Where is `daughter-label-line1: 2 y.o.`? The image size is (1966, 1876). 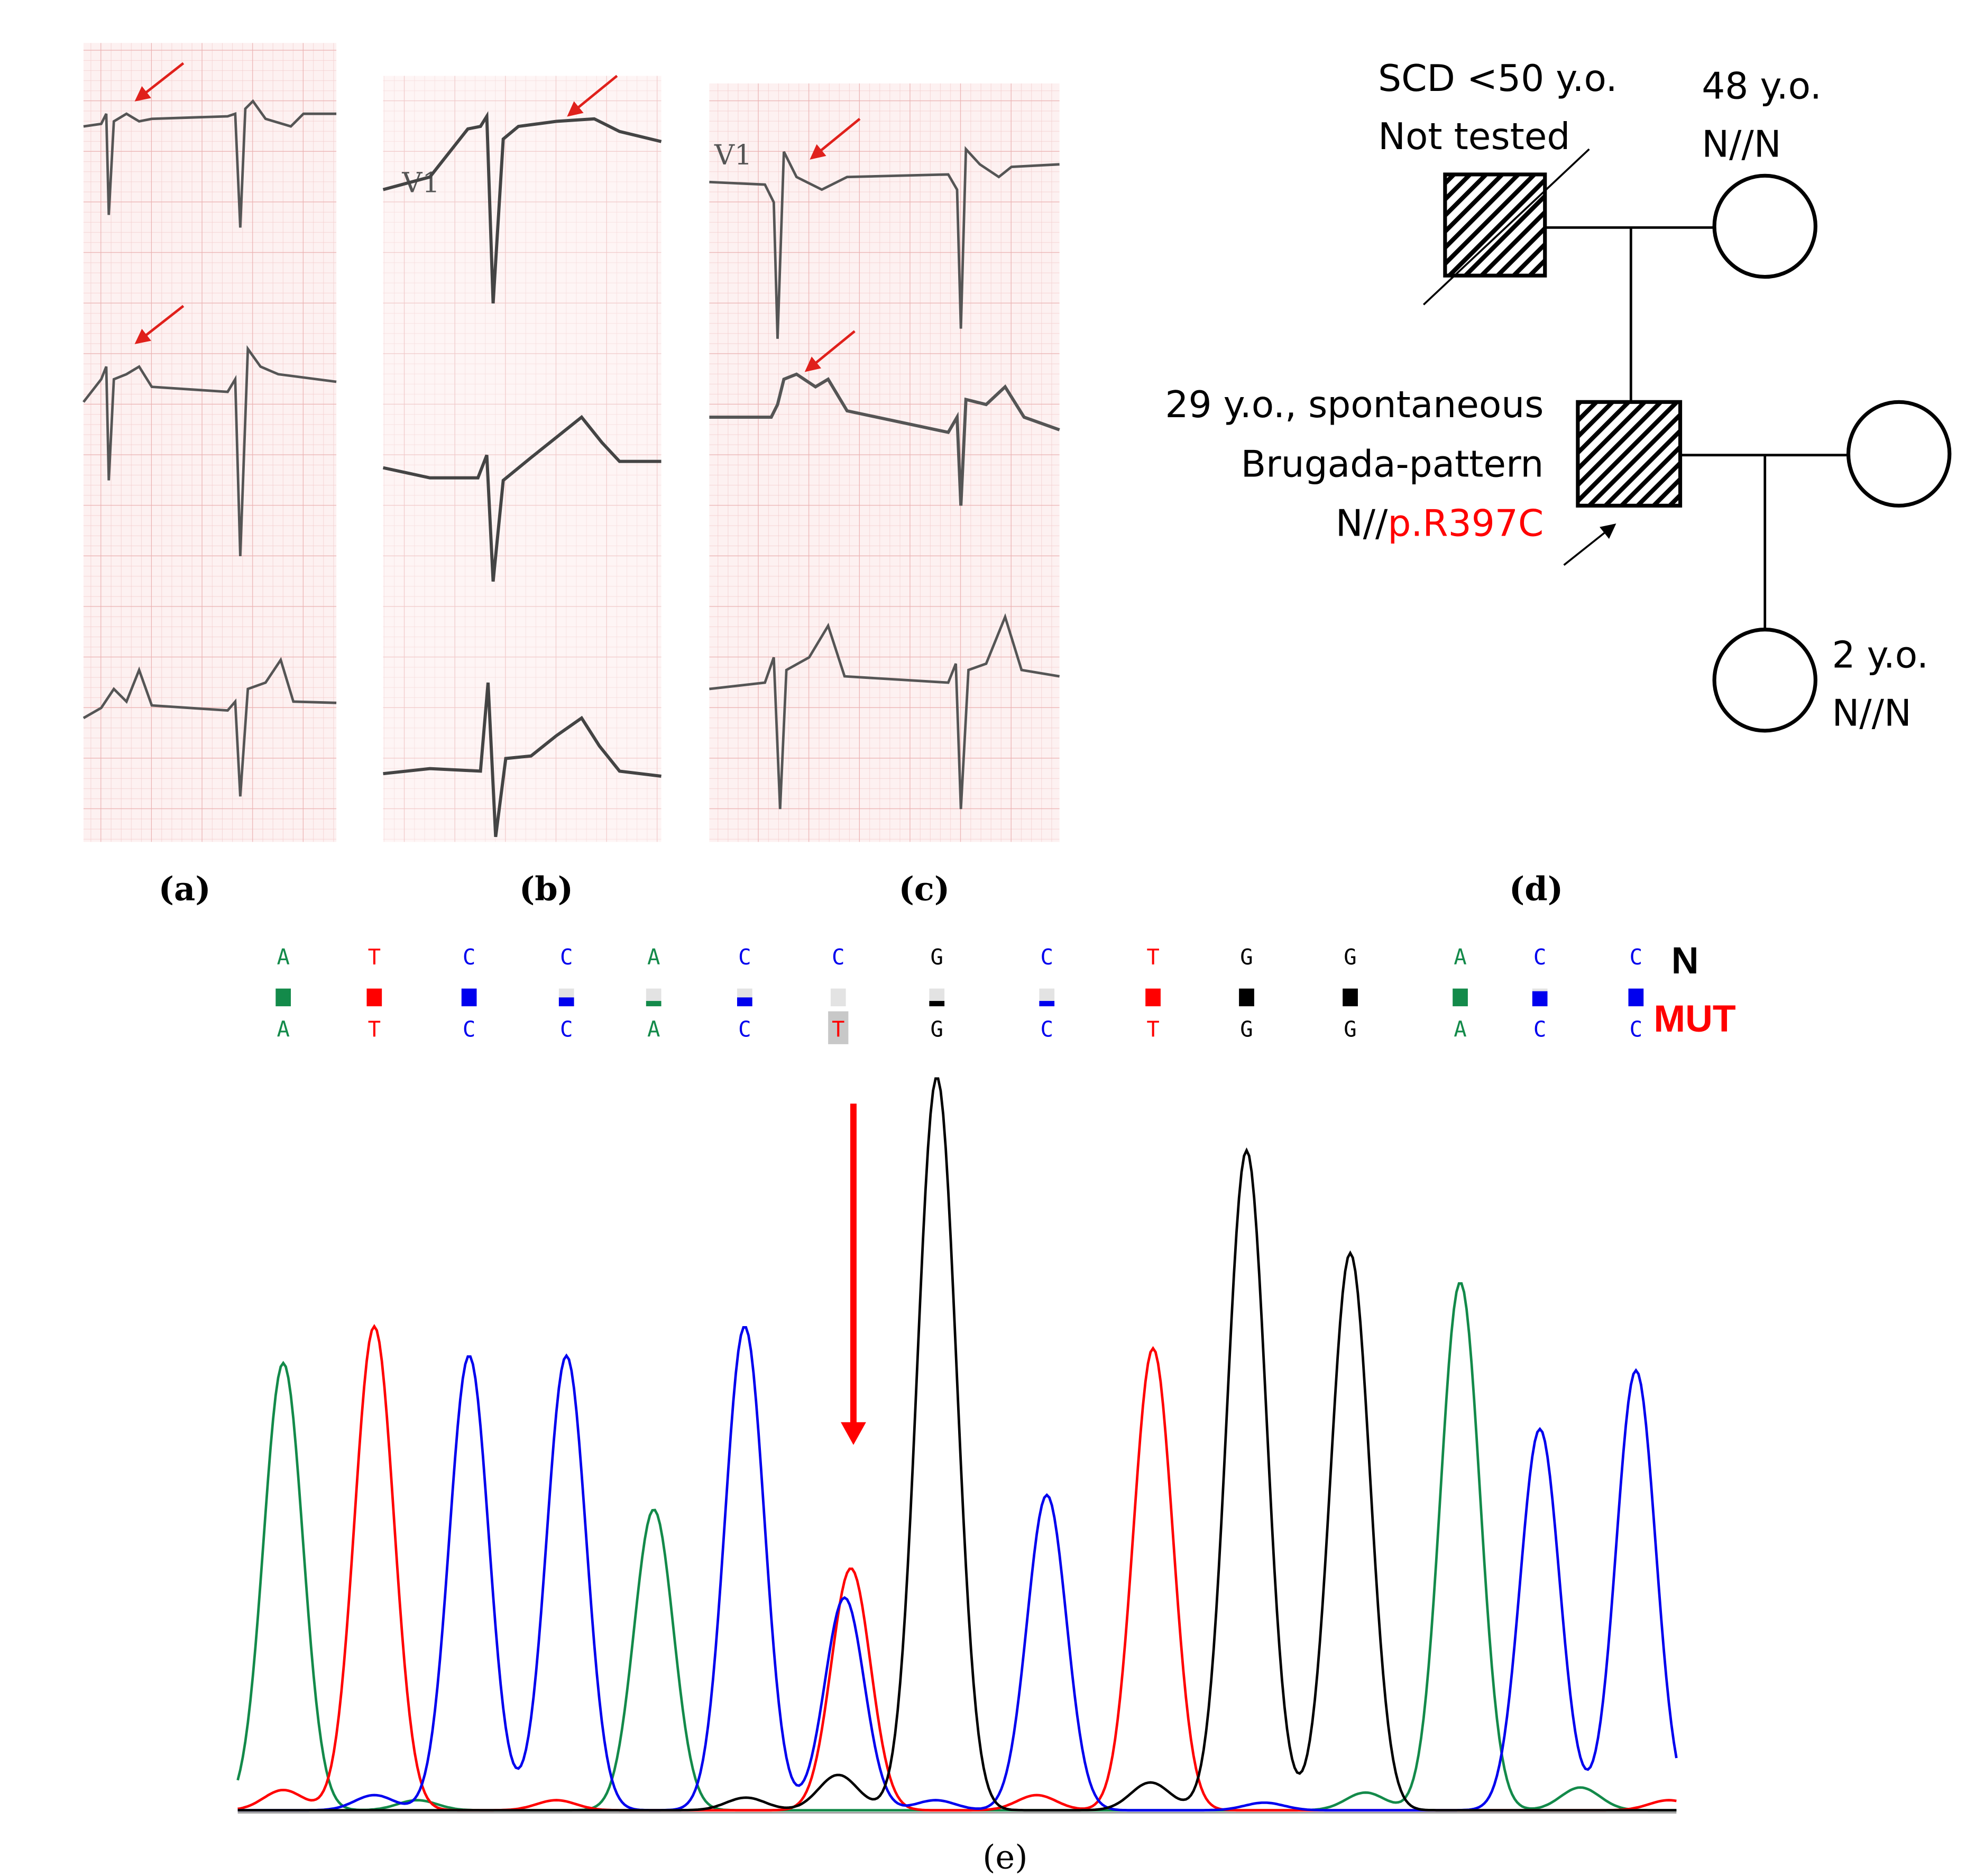 daughter-label-line1: 2 y.o. is located at coordinates (1880, 655).